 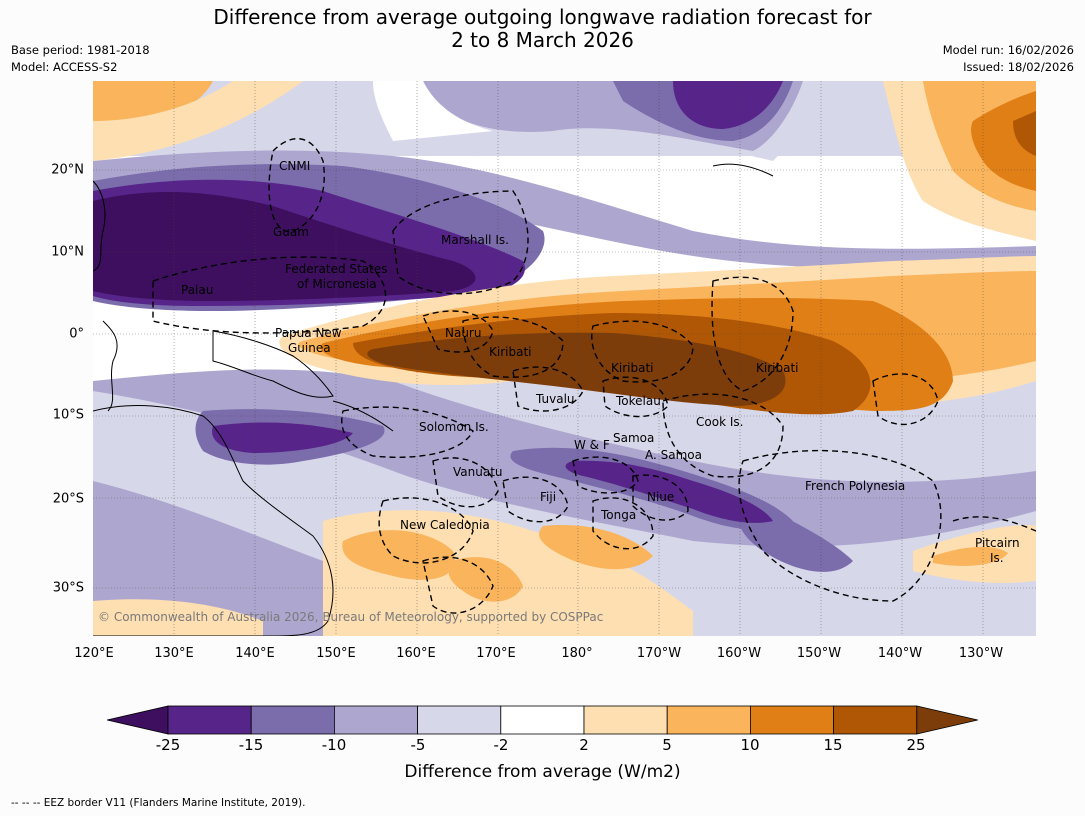 I want to click on label-french-polynesia: French Polynesia, so click(x=855, y=486).